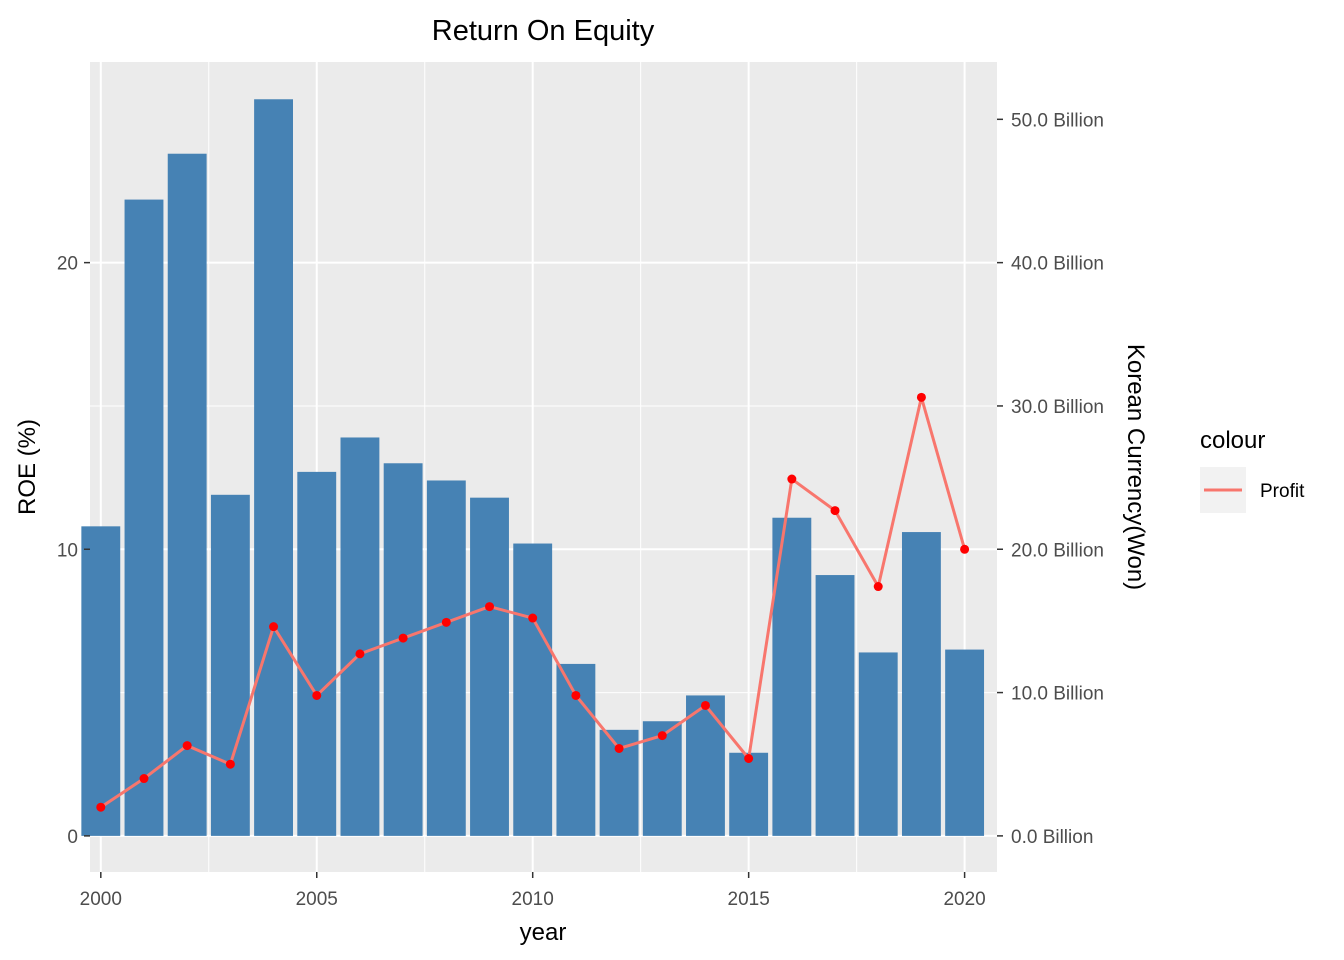  What do you see at coordinates (1057, 407) in the screenshot?
I see `y2-tick-label: 30.0 Billion` at bounding box center [1057, 407].